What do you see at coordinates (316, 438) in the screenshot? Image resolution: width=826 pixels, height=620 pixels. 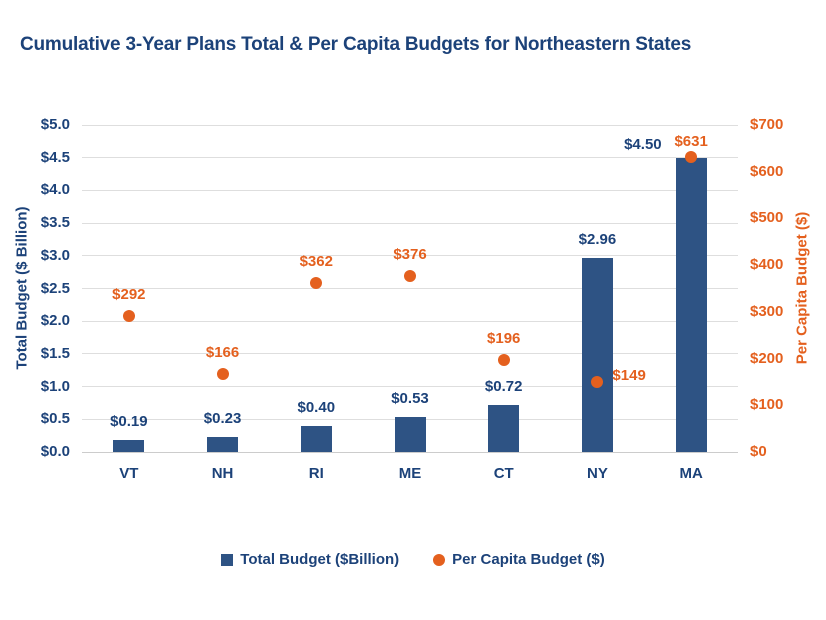 I see `bar-ri` at bounding box center [316, 438].